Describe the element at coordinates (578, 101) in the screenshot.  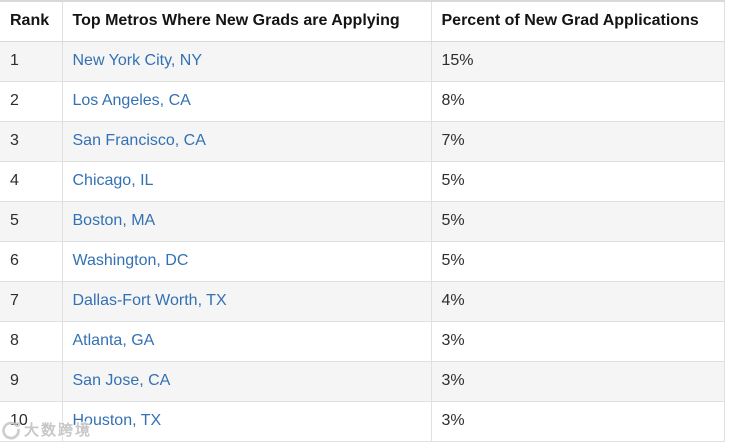
I see `percent-cell: 8%` at that location.